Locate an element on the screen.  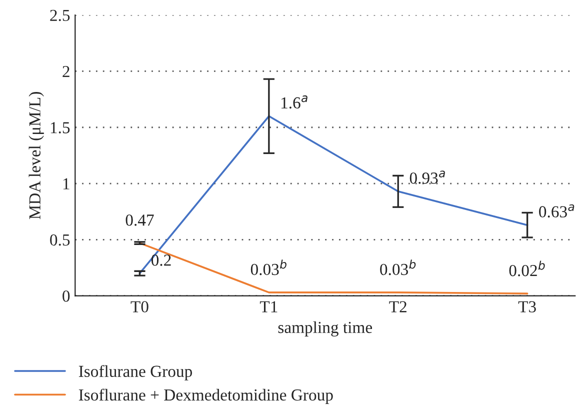
data-label: 0.63$^{a}$ is located at coordinates (556, 211).